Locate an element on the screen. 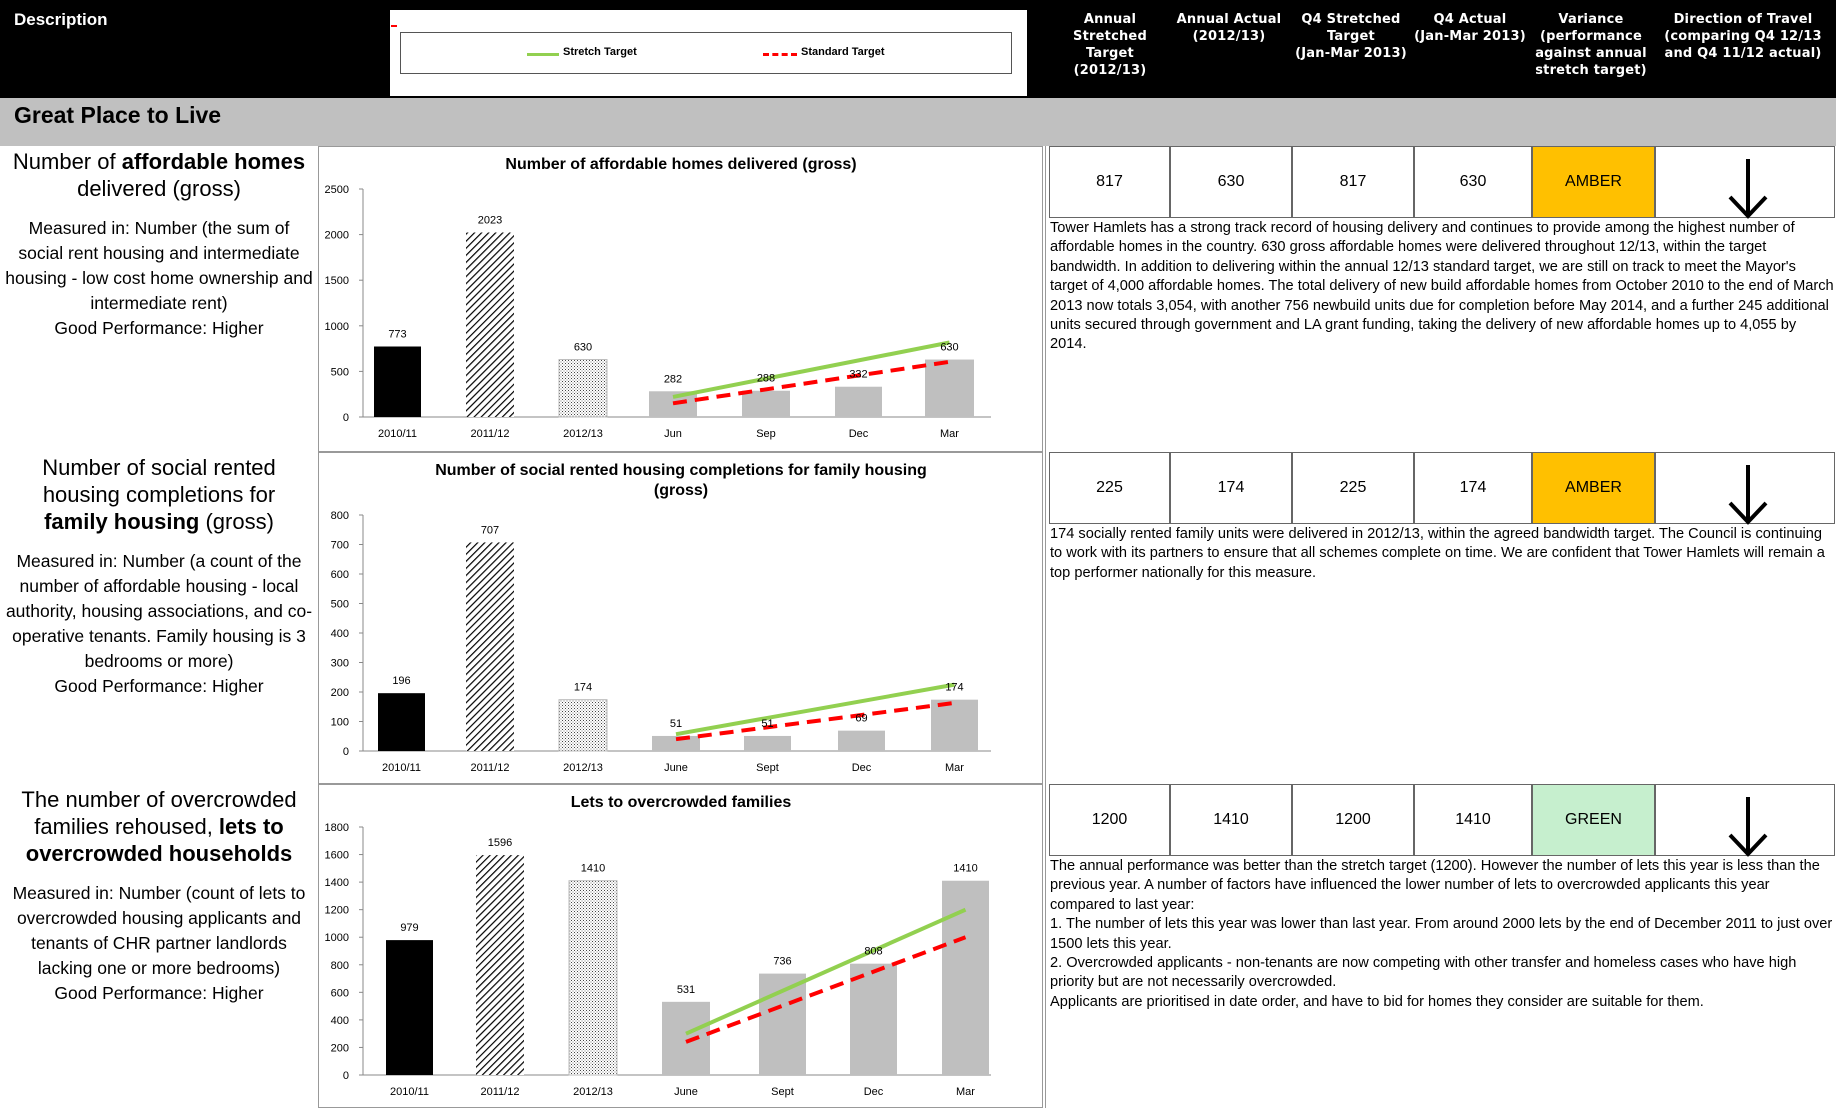 The width and height of the screenshot is (1836, 1112). kpi-title-line: housing completions for is located at coordinates (159, 494).